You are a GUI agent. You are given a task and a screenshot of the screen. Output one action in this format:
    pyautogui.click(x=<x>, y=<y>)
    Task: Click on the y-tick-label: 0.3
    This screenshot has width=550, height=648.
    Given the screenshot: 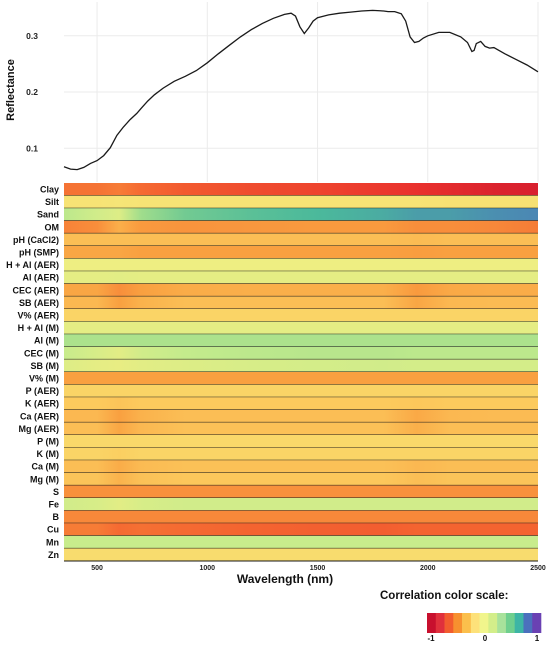 What is the action you would take?
    pyautogui.click(x=32, y=36)
    